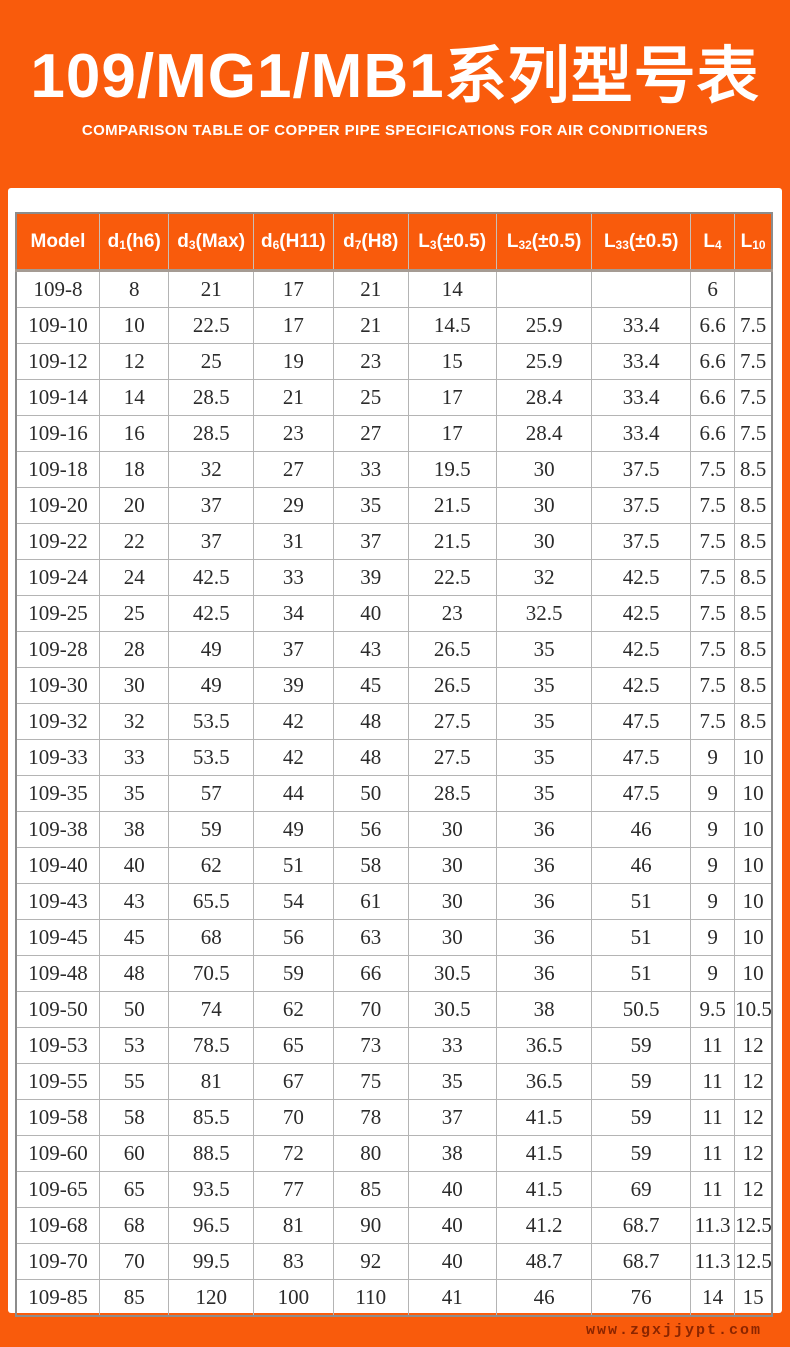 The width and height of the screenshot is (790, 1347). I want to click on value-cell, so click(641, 289).